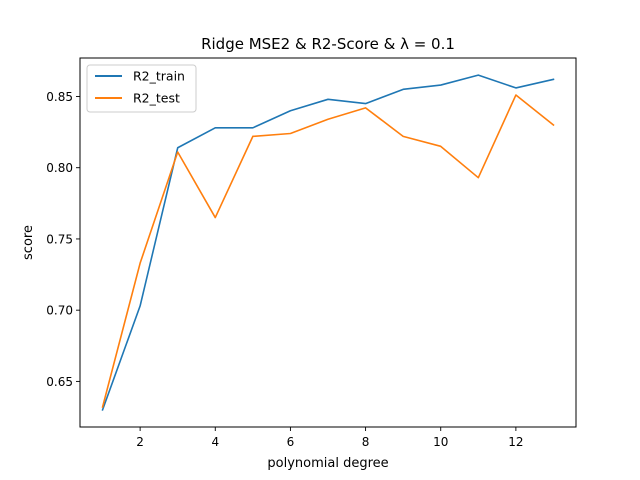 The image size is (640, 480). Describe the element at coordinates (366, 442) in the screenshot. I see `x-tick-label: 8` at that location.